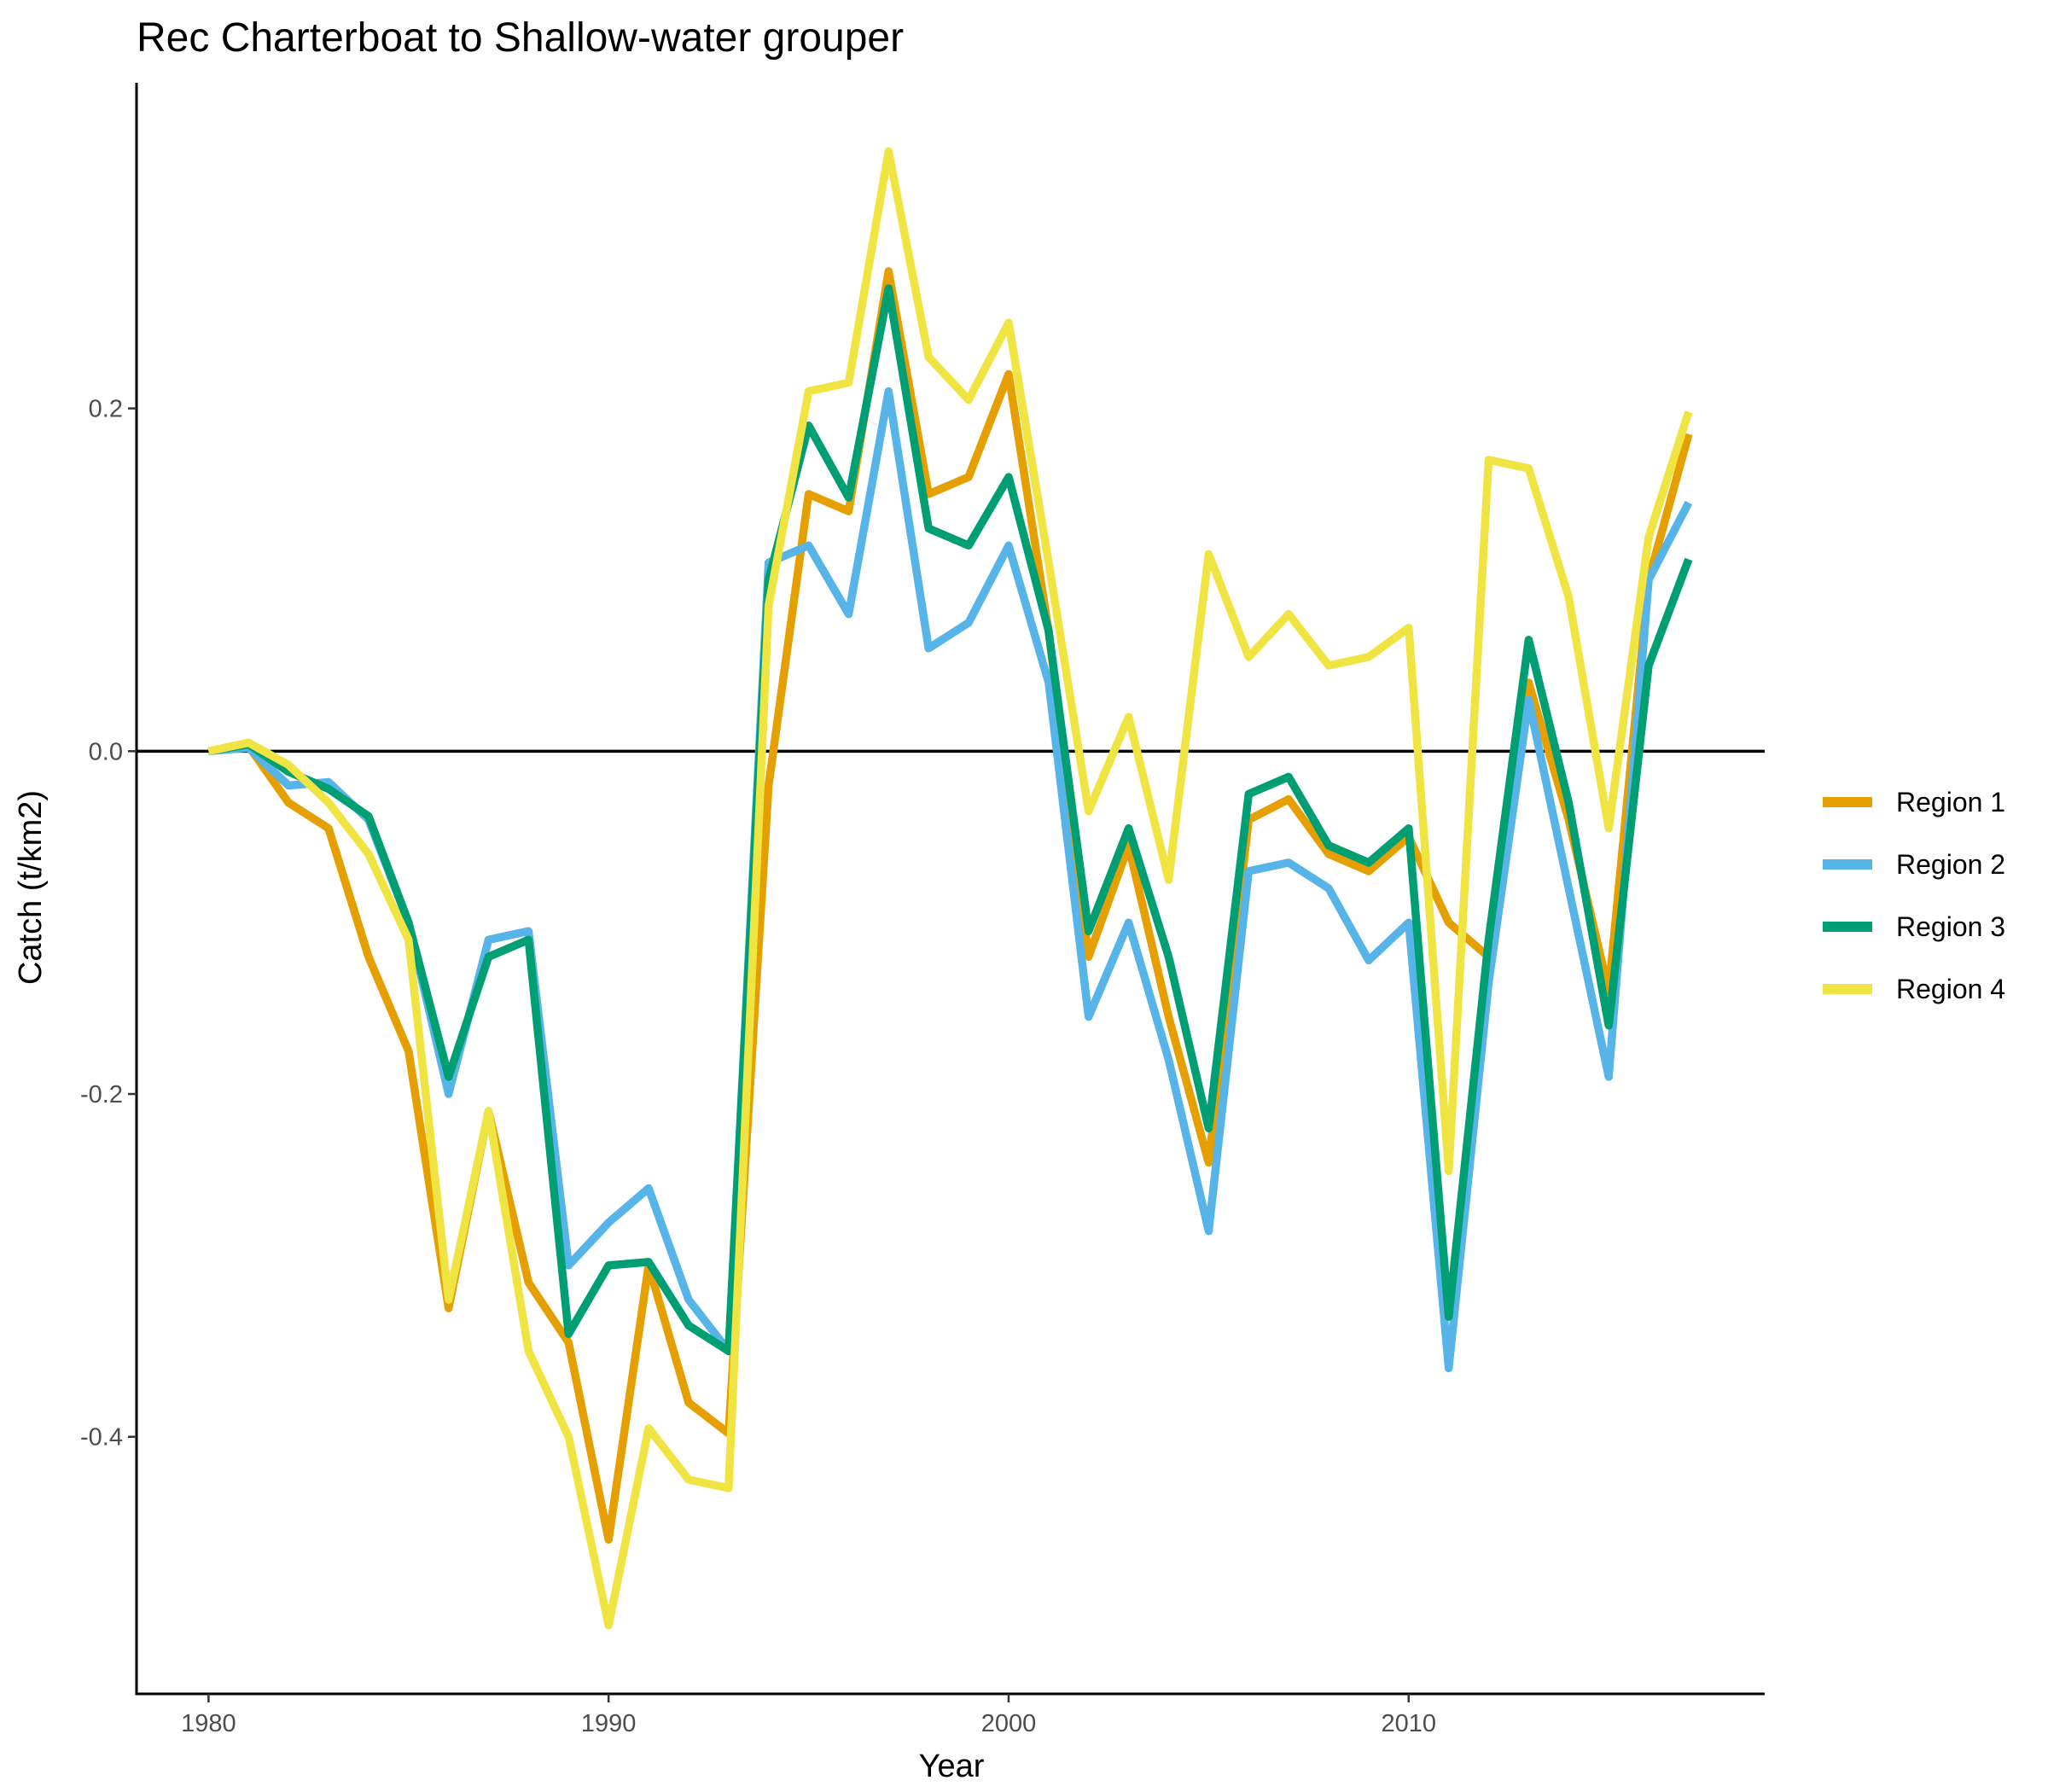 The image size is (2048, 1792). What do you see at coordinates (952, 1766) in the screenshot?
I see `x-axis-title: Year` at bounding box center [952, 1766].